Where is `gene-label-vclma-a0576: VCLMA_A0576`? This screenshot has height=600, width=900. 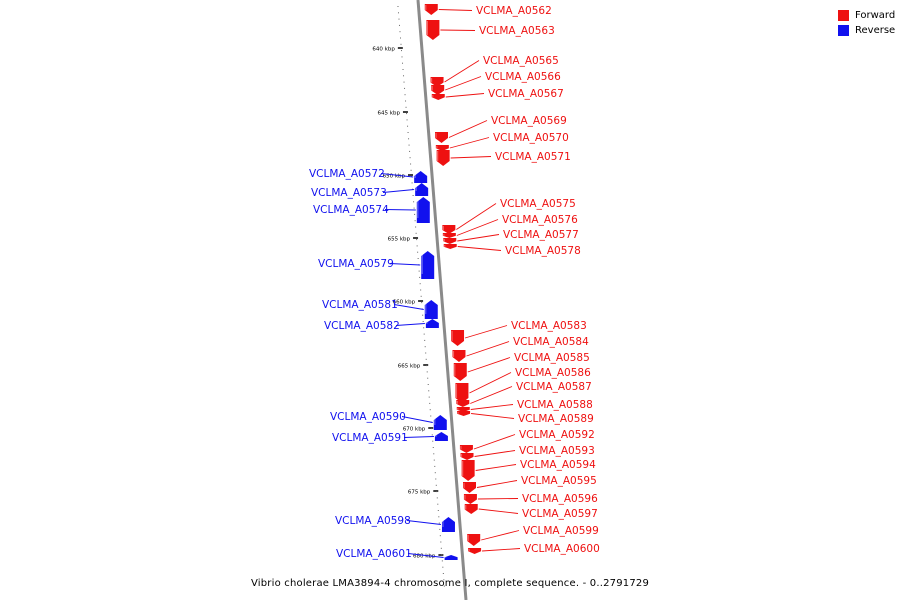 gene-label-vclma-a0576: VCLMA_A0576 is located at coordinates (540, 220).